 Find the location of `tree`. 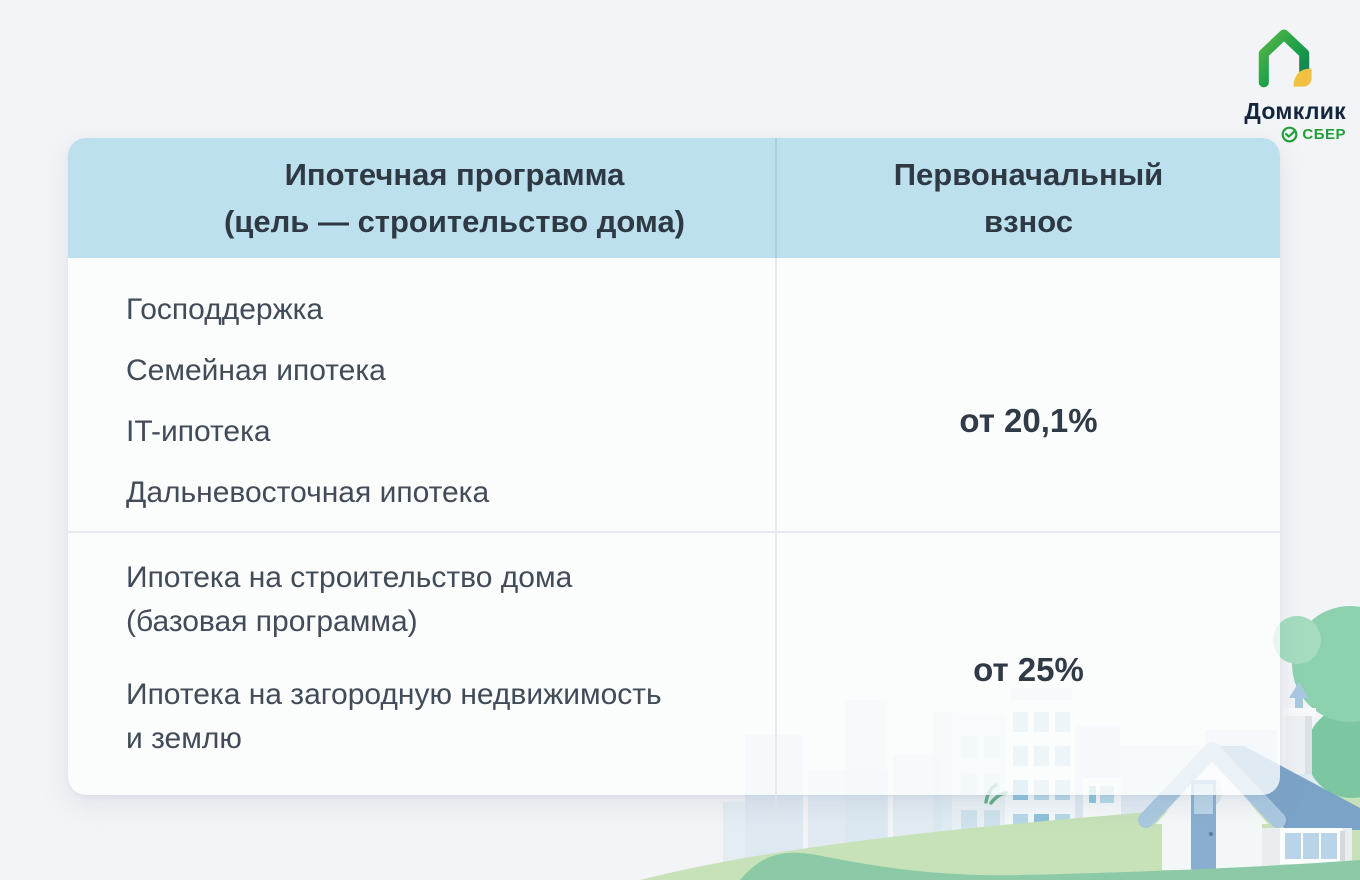

tree is located at coordinates (1316, 702).